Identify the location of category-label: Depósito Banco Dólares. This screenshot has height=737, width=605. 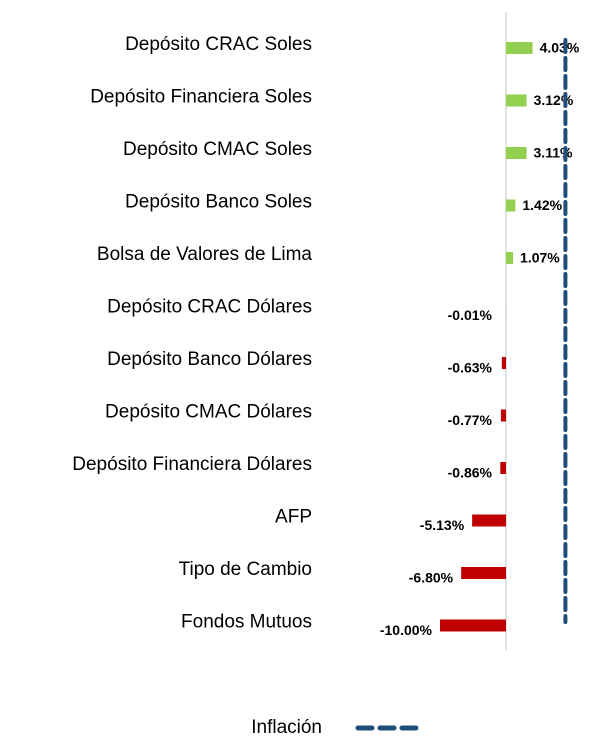
(209, 359).